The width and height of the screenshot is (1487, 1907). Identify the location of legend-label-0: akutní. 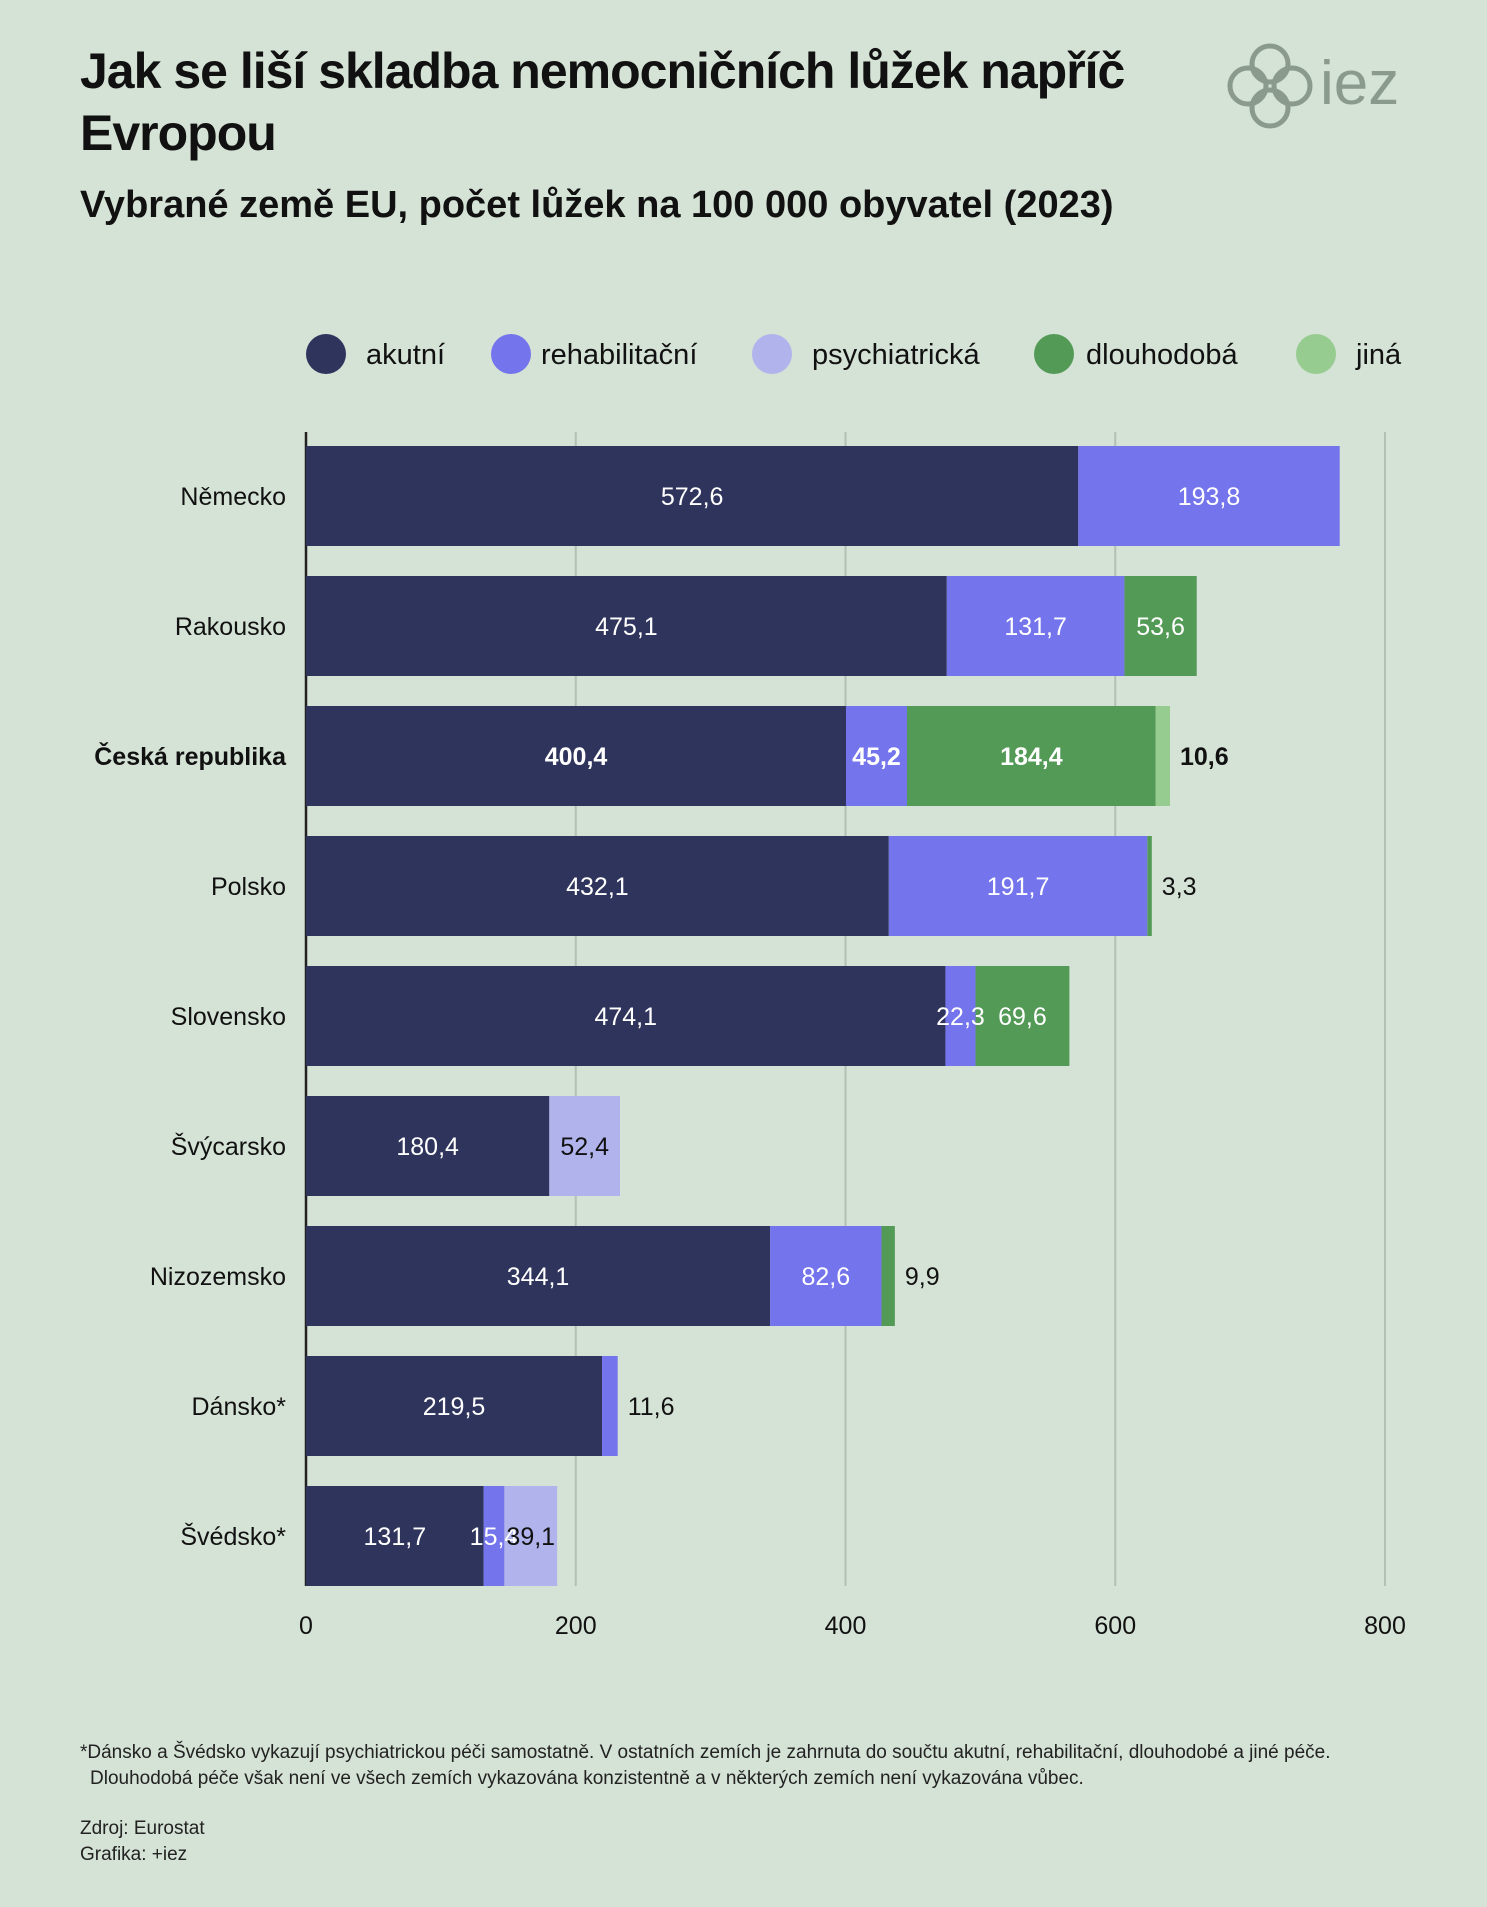
(405, 355).